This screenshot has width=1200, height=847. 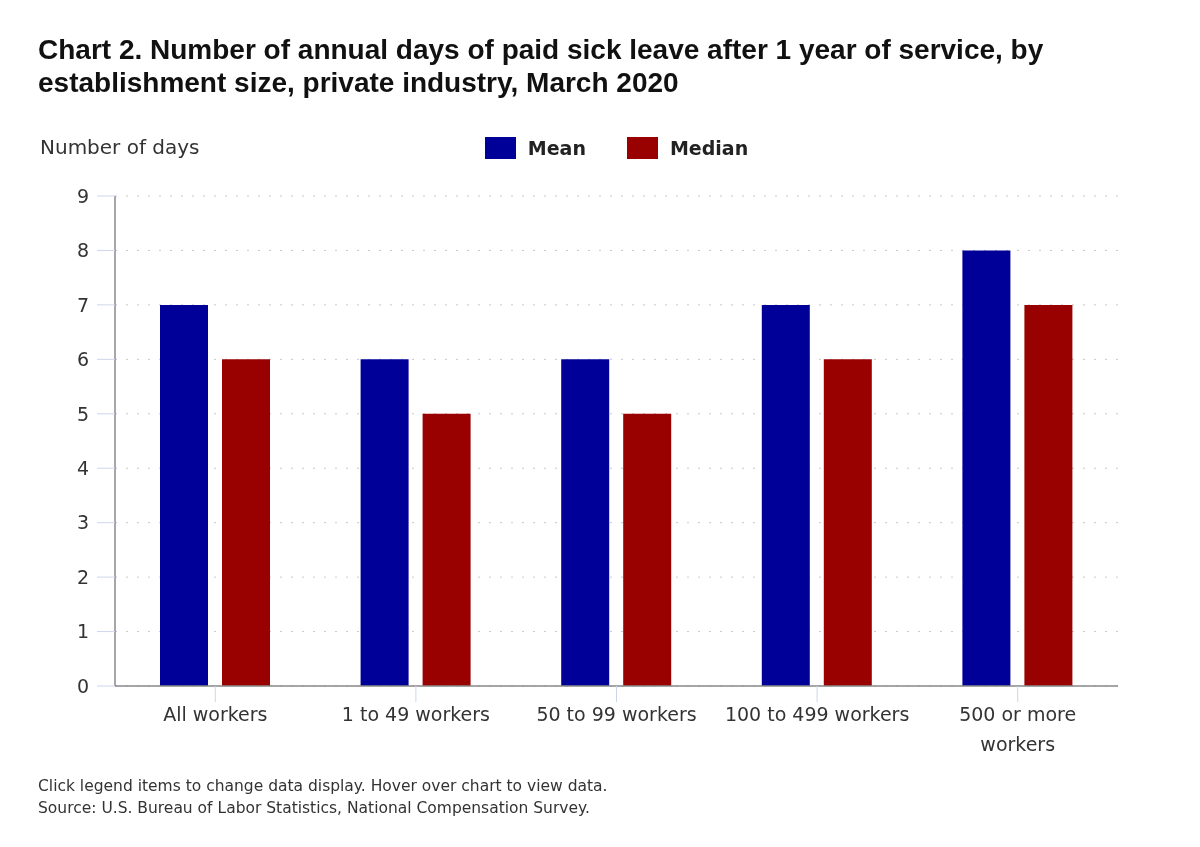 I want to click on y-tick-label: 2, so click(x=82, y=576).